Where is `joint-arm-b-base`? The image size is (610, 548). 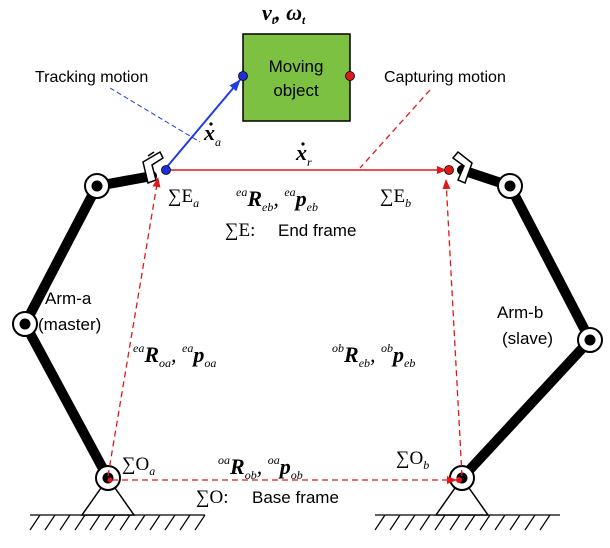
joint-arm-b-base is located at coordinates (462, 478).